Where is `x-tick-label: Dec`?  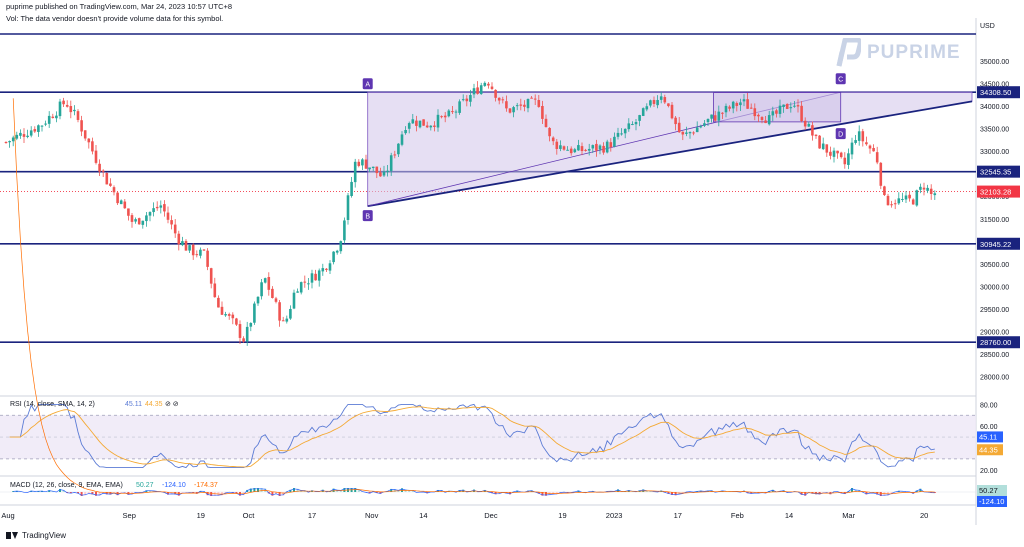 x-tick-label: Dec is located at coordinates (491, 515).